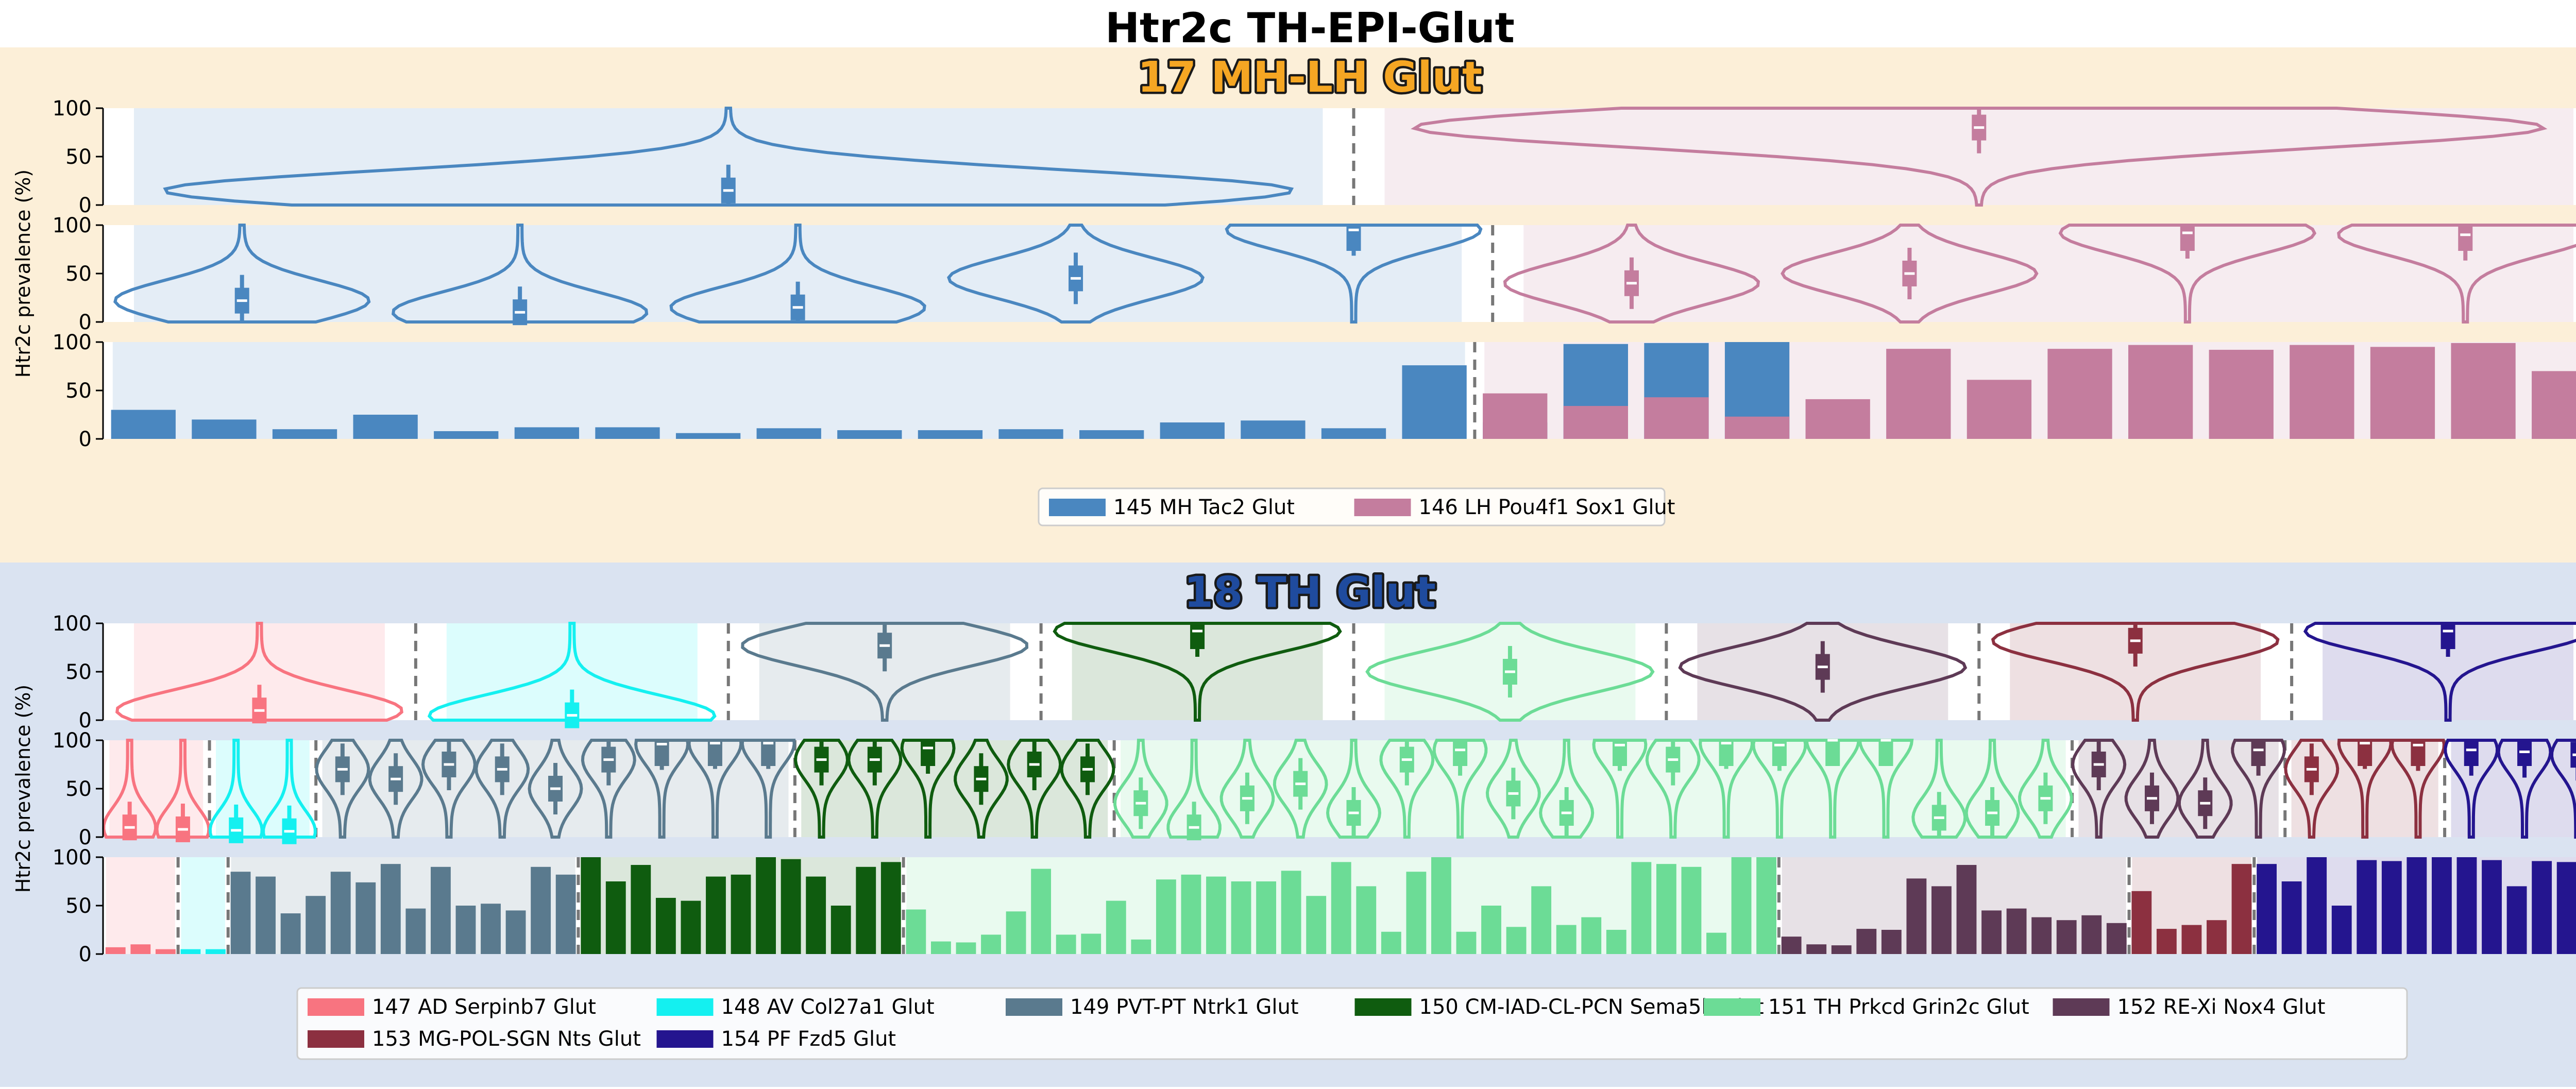 This screenshot has height=1089, width=2576. What do you see at coordinates (1898, 1007) in the screenshot?
I see `legend-label: 151 TH Prkcd Grin2c Glut` at bounding box center [1898, 1007].